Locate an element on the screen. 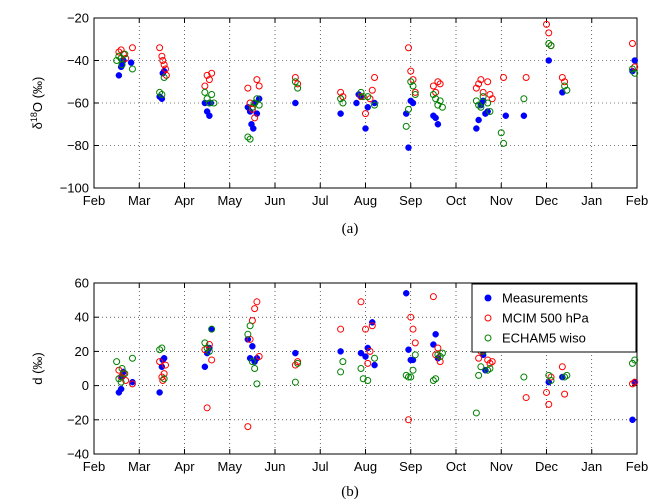 The image size is (654, 502). y-tick-label: −40 is located at coordinates (78, 454).